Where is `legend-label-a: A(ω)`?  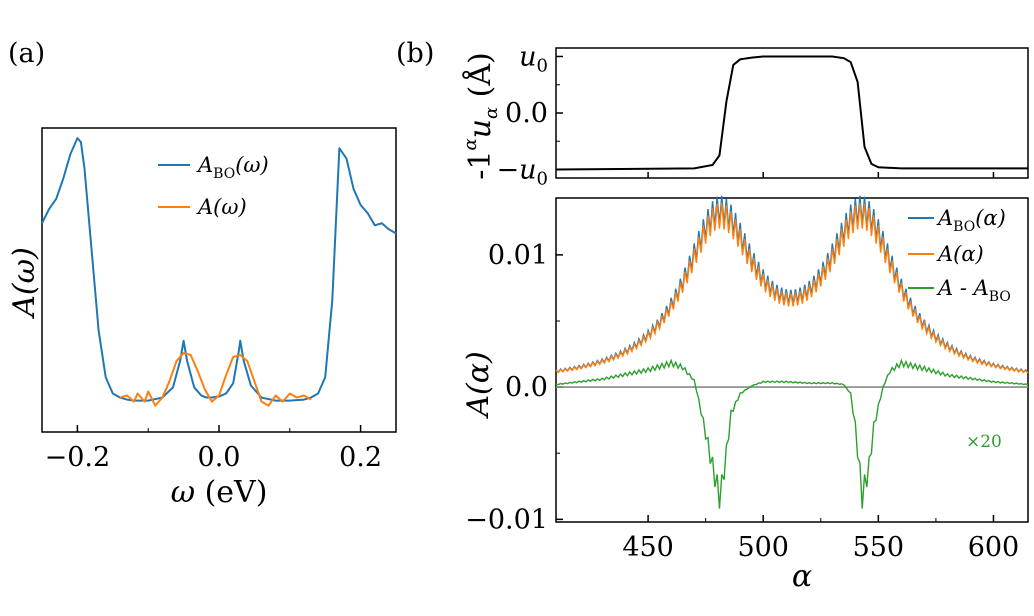 legend-label-a: A(ω) is located at coordinates (221, 207).